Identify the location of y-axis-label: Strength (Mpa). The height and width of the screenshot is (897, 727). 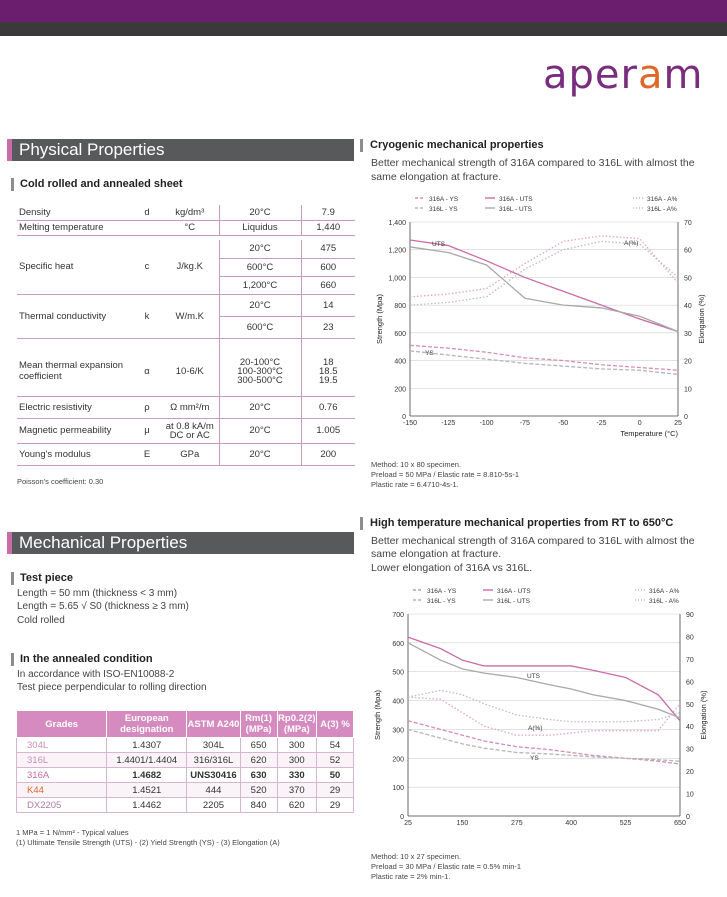
(377, 714).